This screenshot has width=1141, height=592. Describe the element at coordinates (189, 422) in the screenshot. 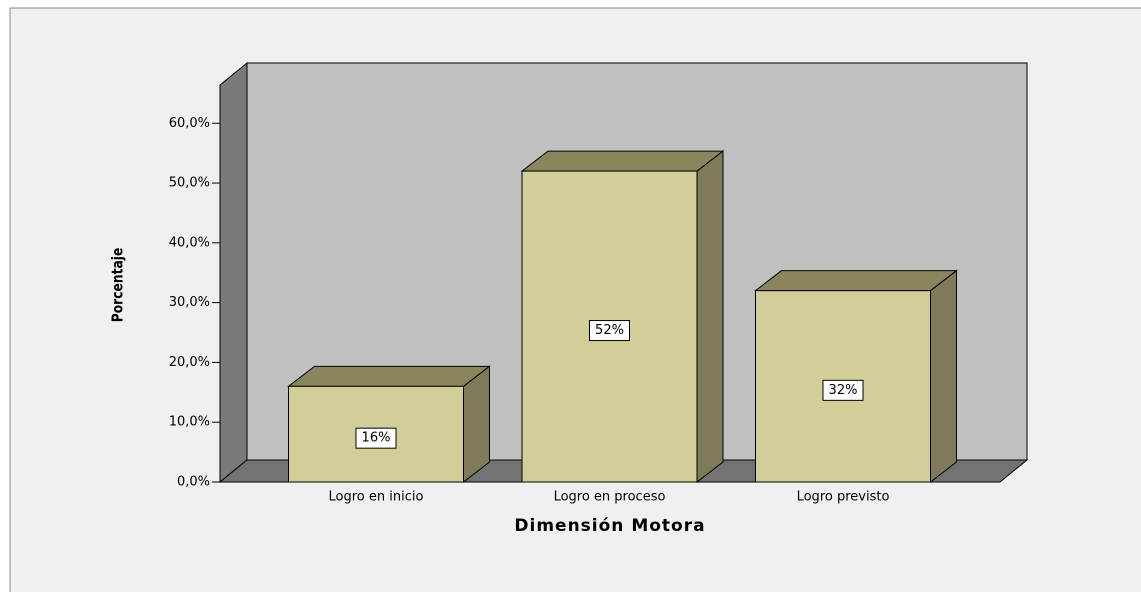

I see `y-tick-label: 10,0%` at that location.